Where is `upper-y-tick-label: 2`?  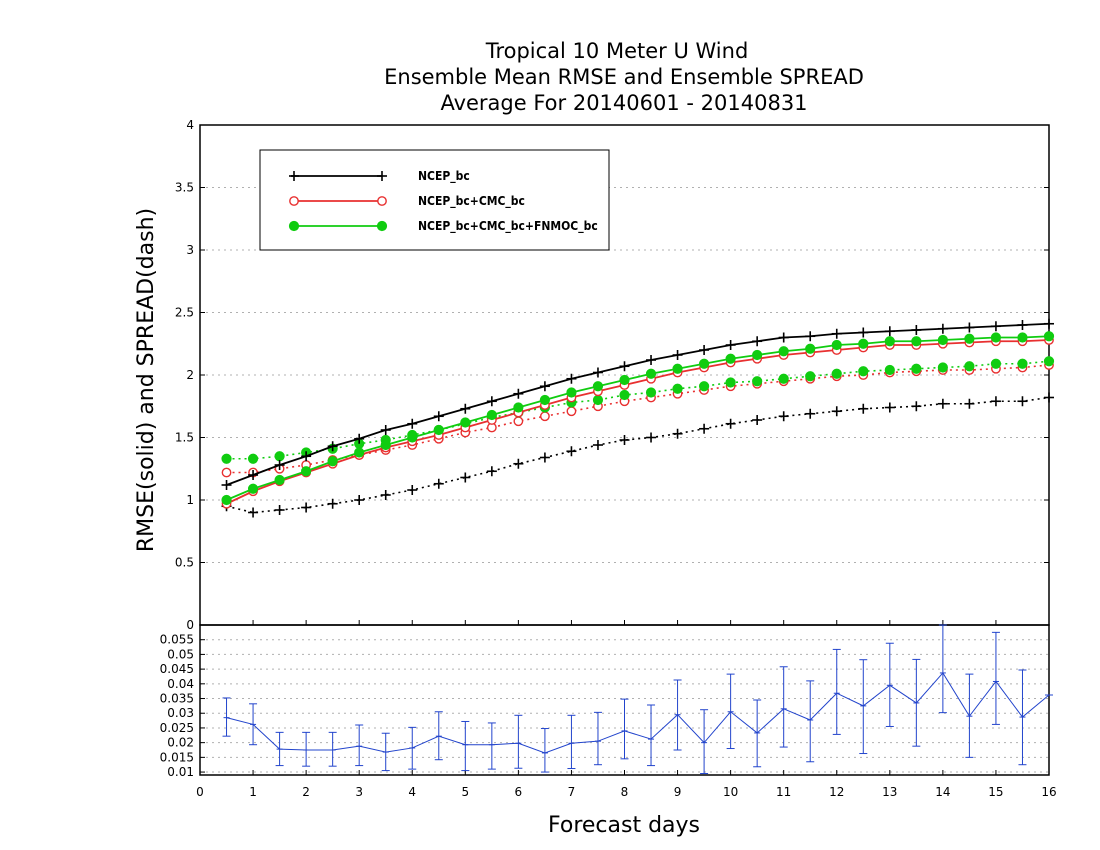 upper-y-tick-label: 2 is located at coordinates (190, 375).